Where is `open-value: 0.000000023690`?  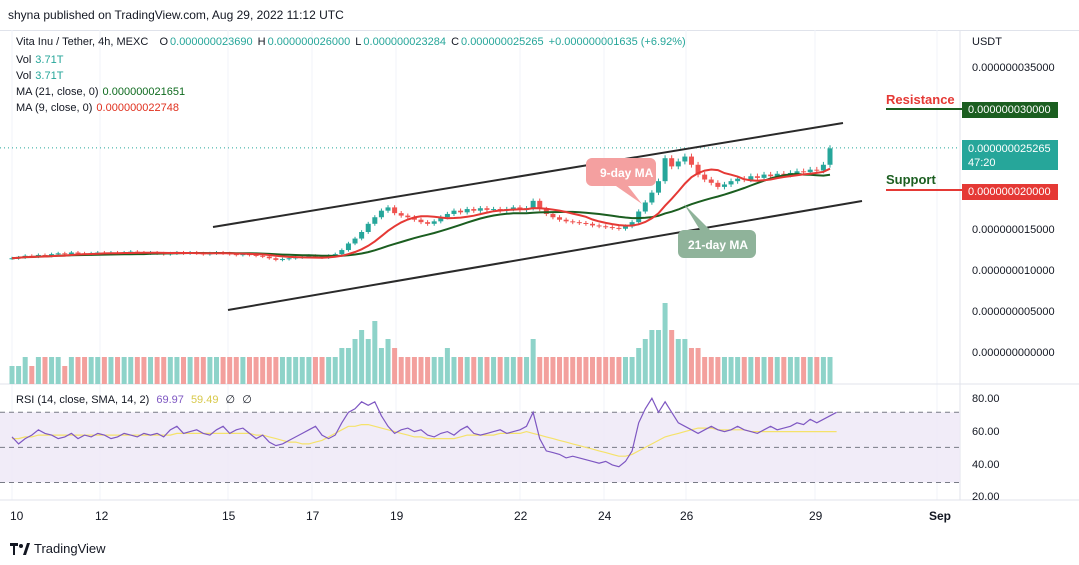 open-value: 0.000000023690 is located at coordinates (211, 42).